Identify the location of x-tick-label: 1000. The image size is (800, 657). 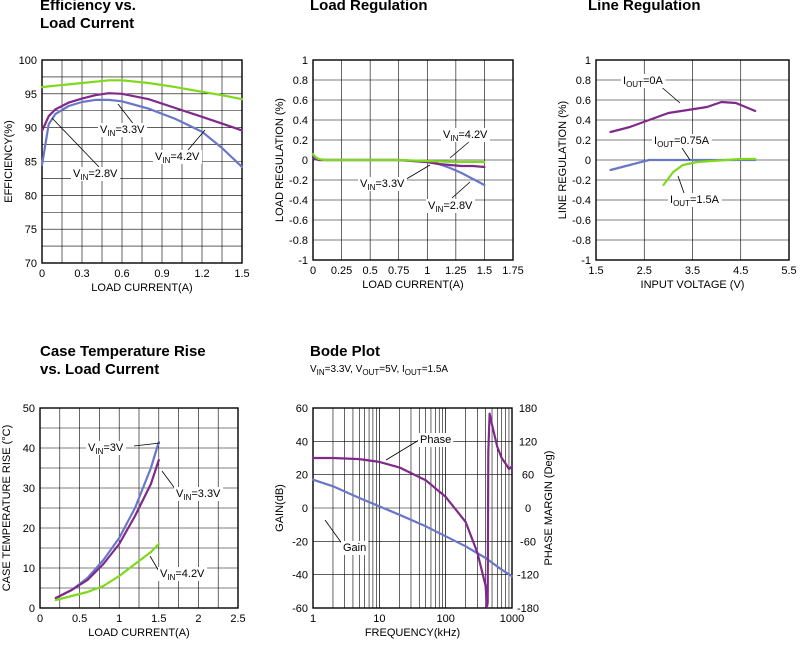
(512, 619).